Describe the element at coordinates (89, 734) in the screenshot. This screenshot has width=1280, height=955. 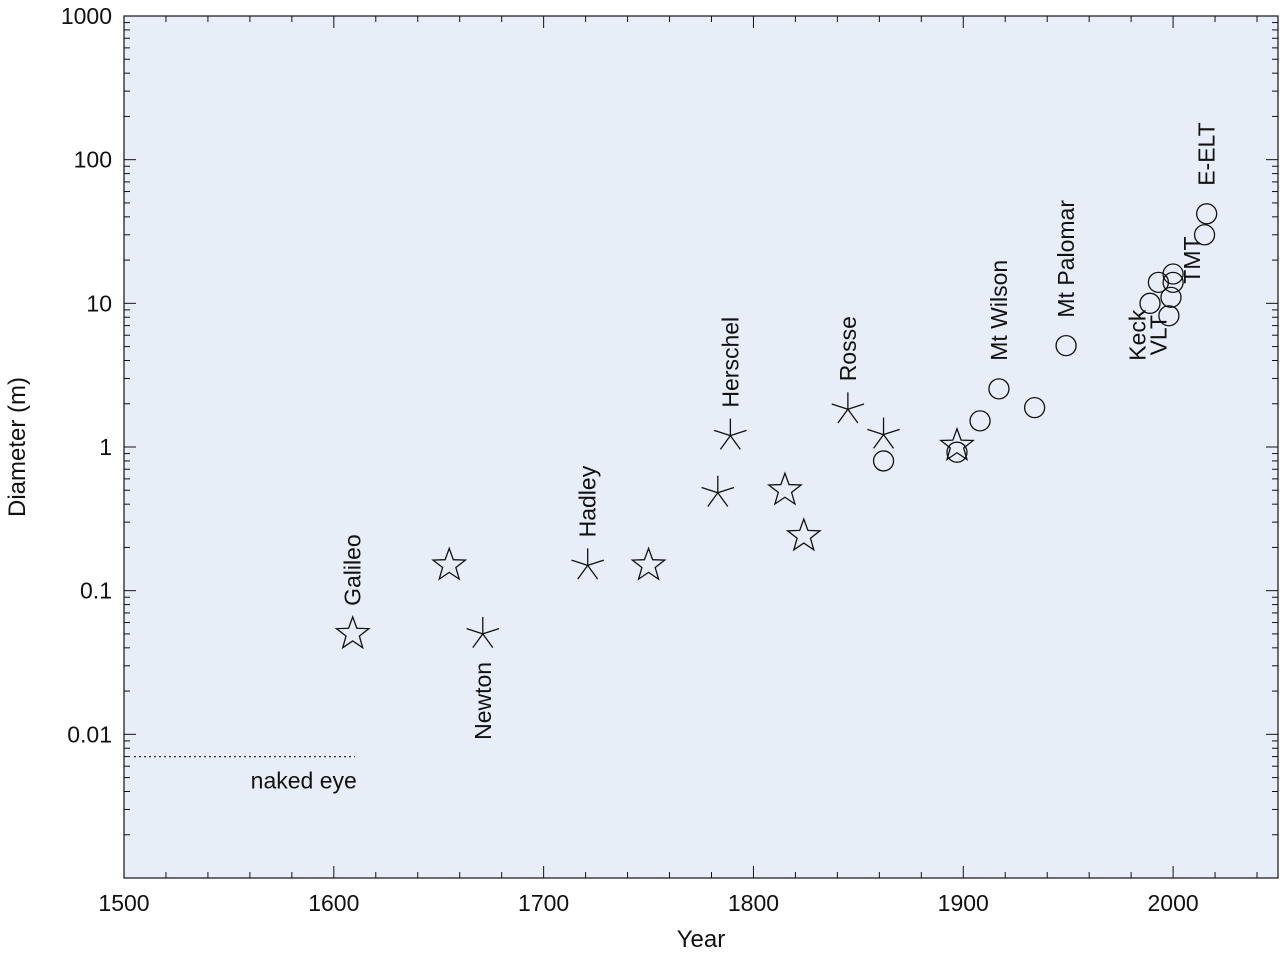
I see `y-tick-label: 0.01` at that location.